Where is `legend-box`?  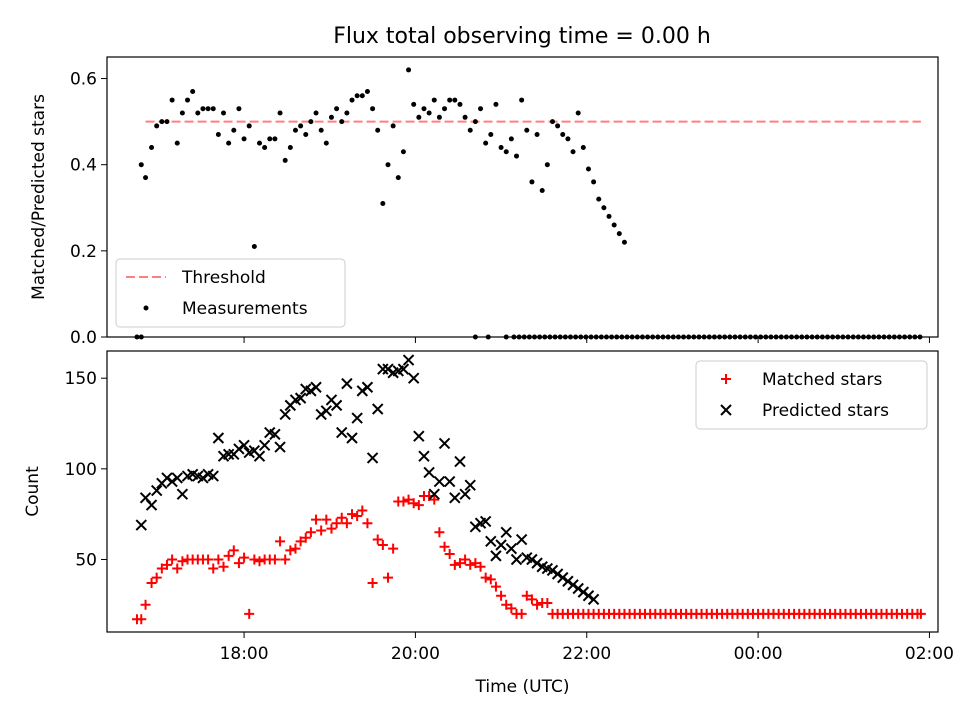 legend-box is located at coordinates (230, 293).